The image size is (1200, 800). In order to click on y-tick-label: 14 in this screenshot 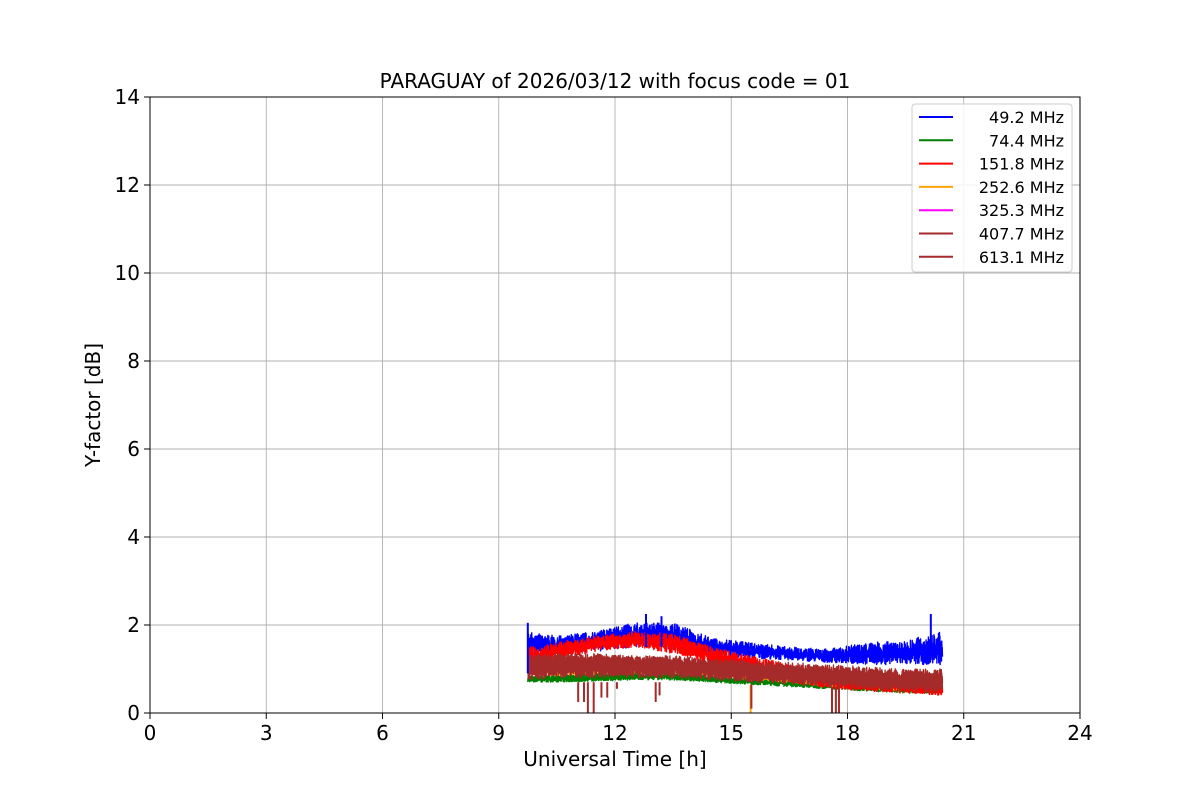, I will do `click(127, 97)`.